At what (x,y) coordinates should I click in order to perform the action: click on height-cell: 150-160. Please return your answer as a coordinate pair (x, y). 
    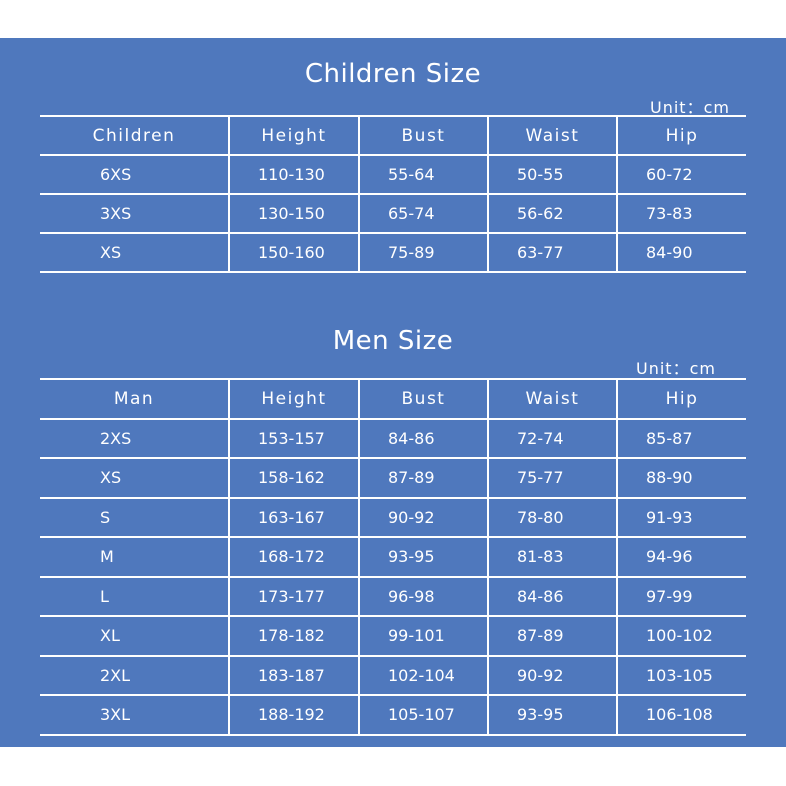
    Looking at the image, I should click on (293, 253).